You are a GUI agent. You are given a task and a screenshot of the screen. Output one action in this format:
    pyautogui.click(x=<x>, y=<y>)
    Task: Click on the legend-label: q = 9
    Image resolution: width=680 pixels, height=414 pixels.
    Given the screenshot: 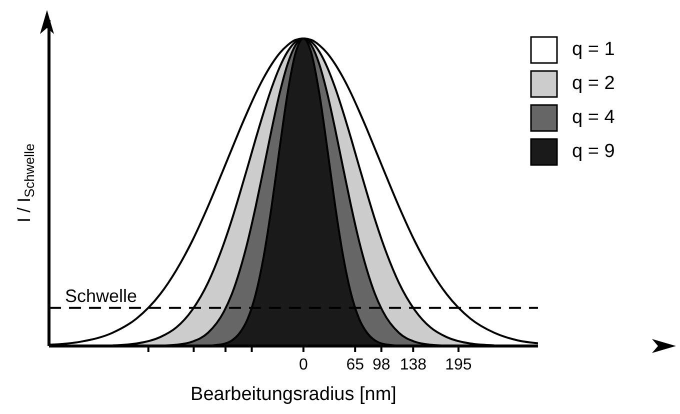 What is the action you would take?
    pyautogui.click(x=593, y=152)
    